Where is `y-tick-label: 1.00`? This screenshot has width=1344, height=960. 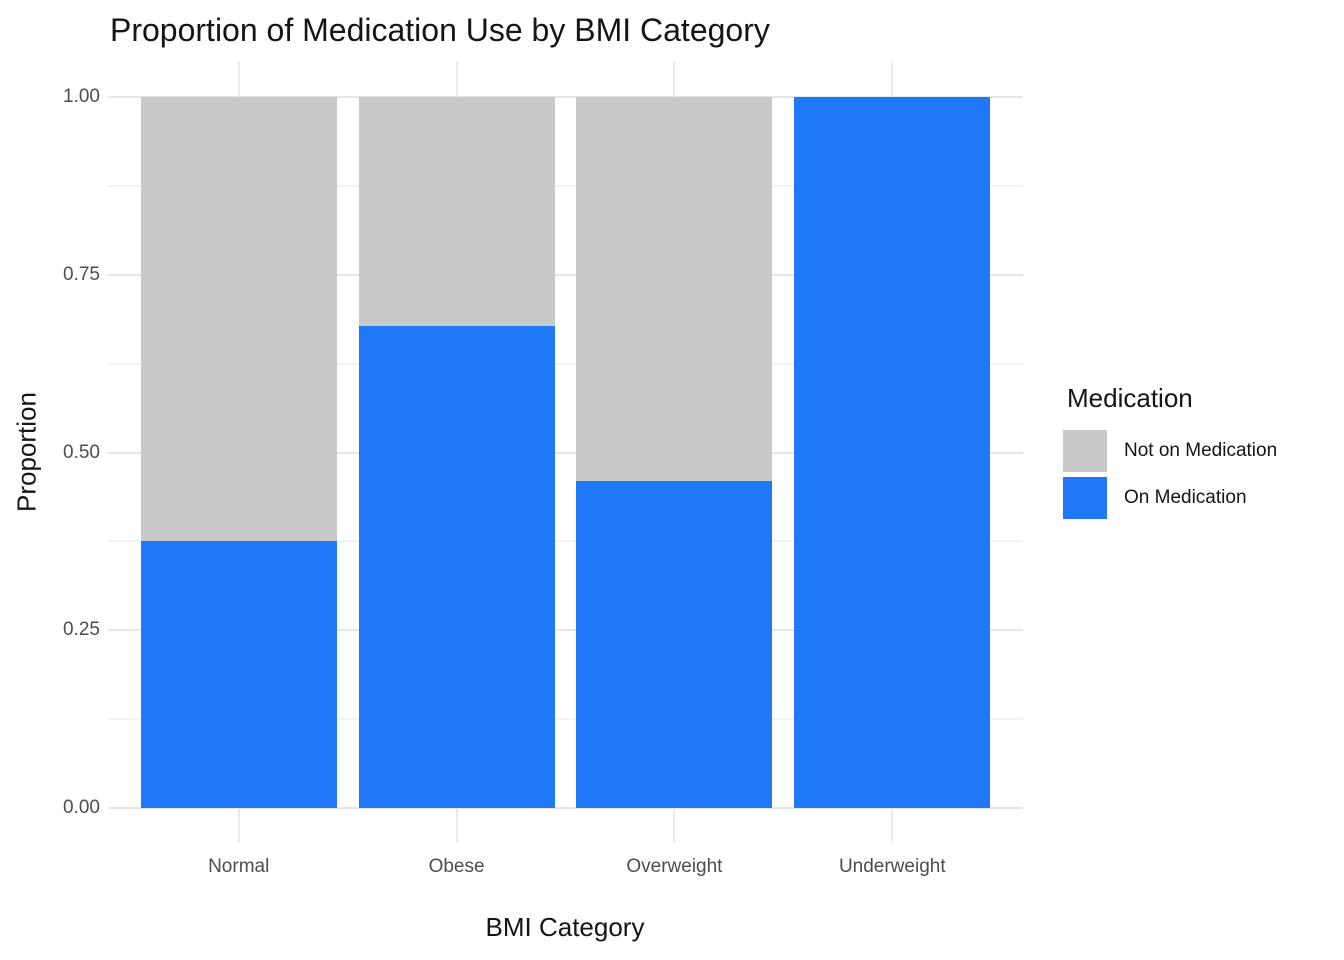 y-tick-label: 1.00 is located at coordinates (81, 96).